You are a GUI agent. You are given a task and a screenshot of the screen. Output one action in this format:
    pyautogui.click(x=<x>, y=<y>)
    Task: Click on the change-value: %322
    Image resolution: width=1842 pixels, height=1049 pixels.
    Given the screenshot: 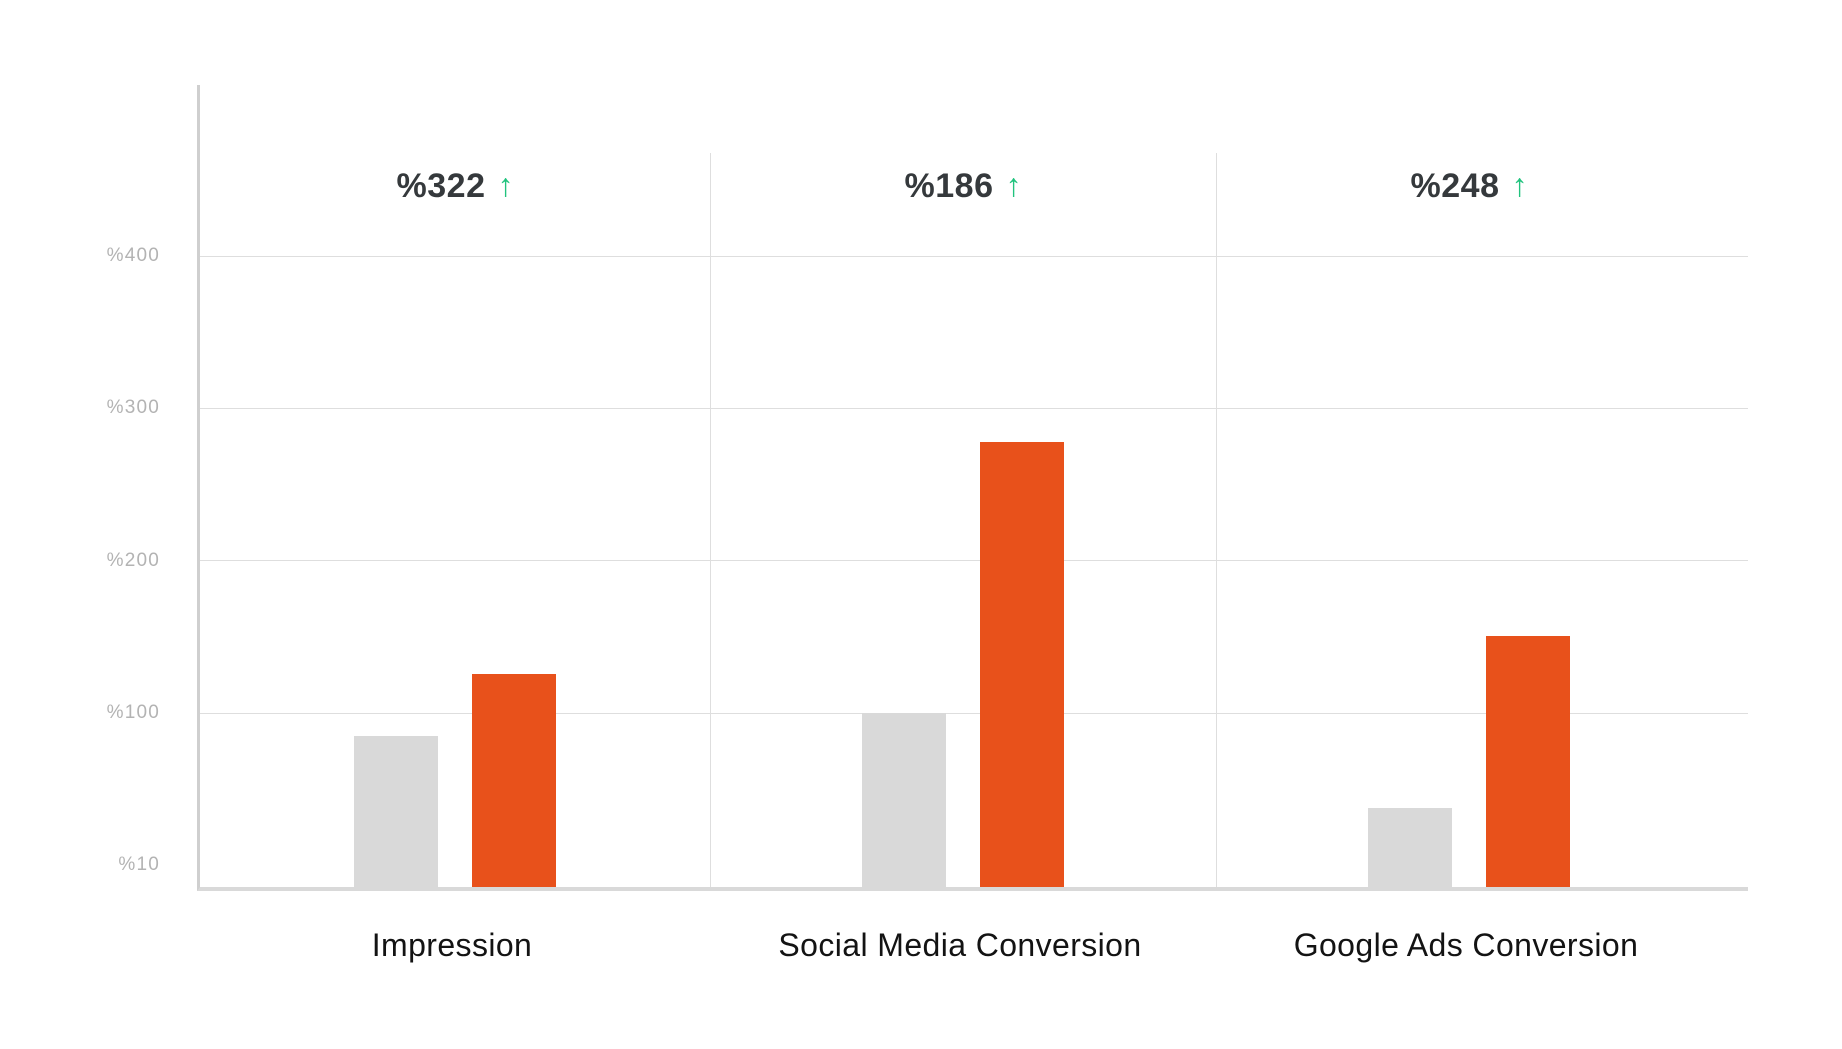 What is the action you would take?
    pyautogui.click(x=441, y=185)
    